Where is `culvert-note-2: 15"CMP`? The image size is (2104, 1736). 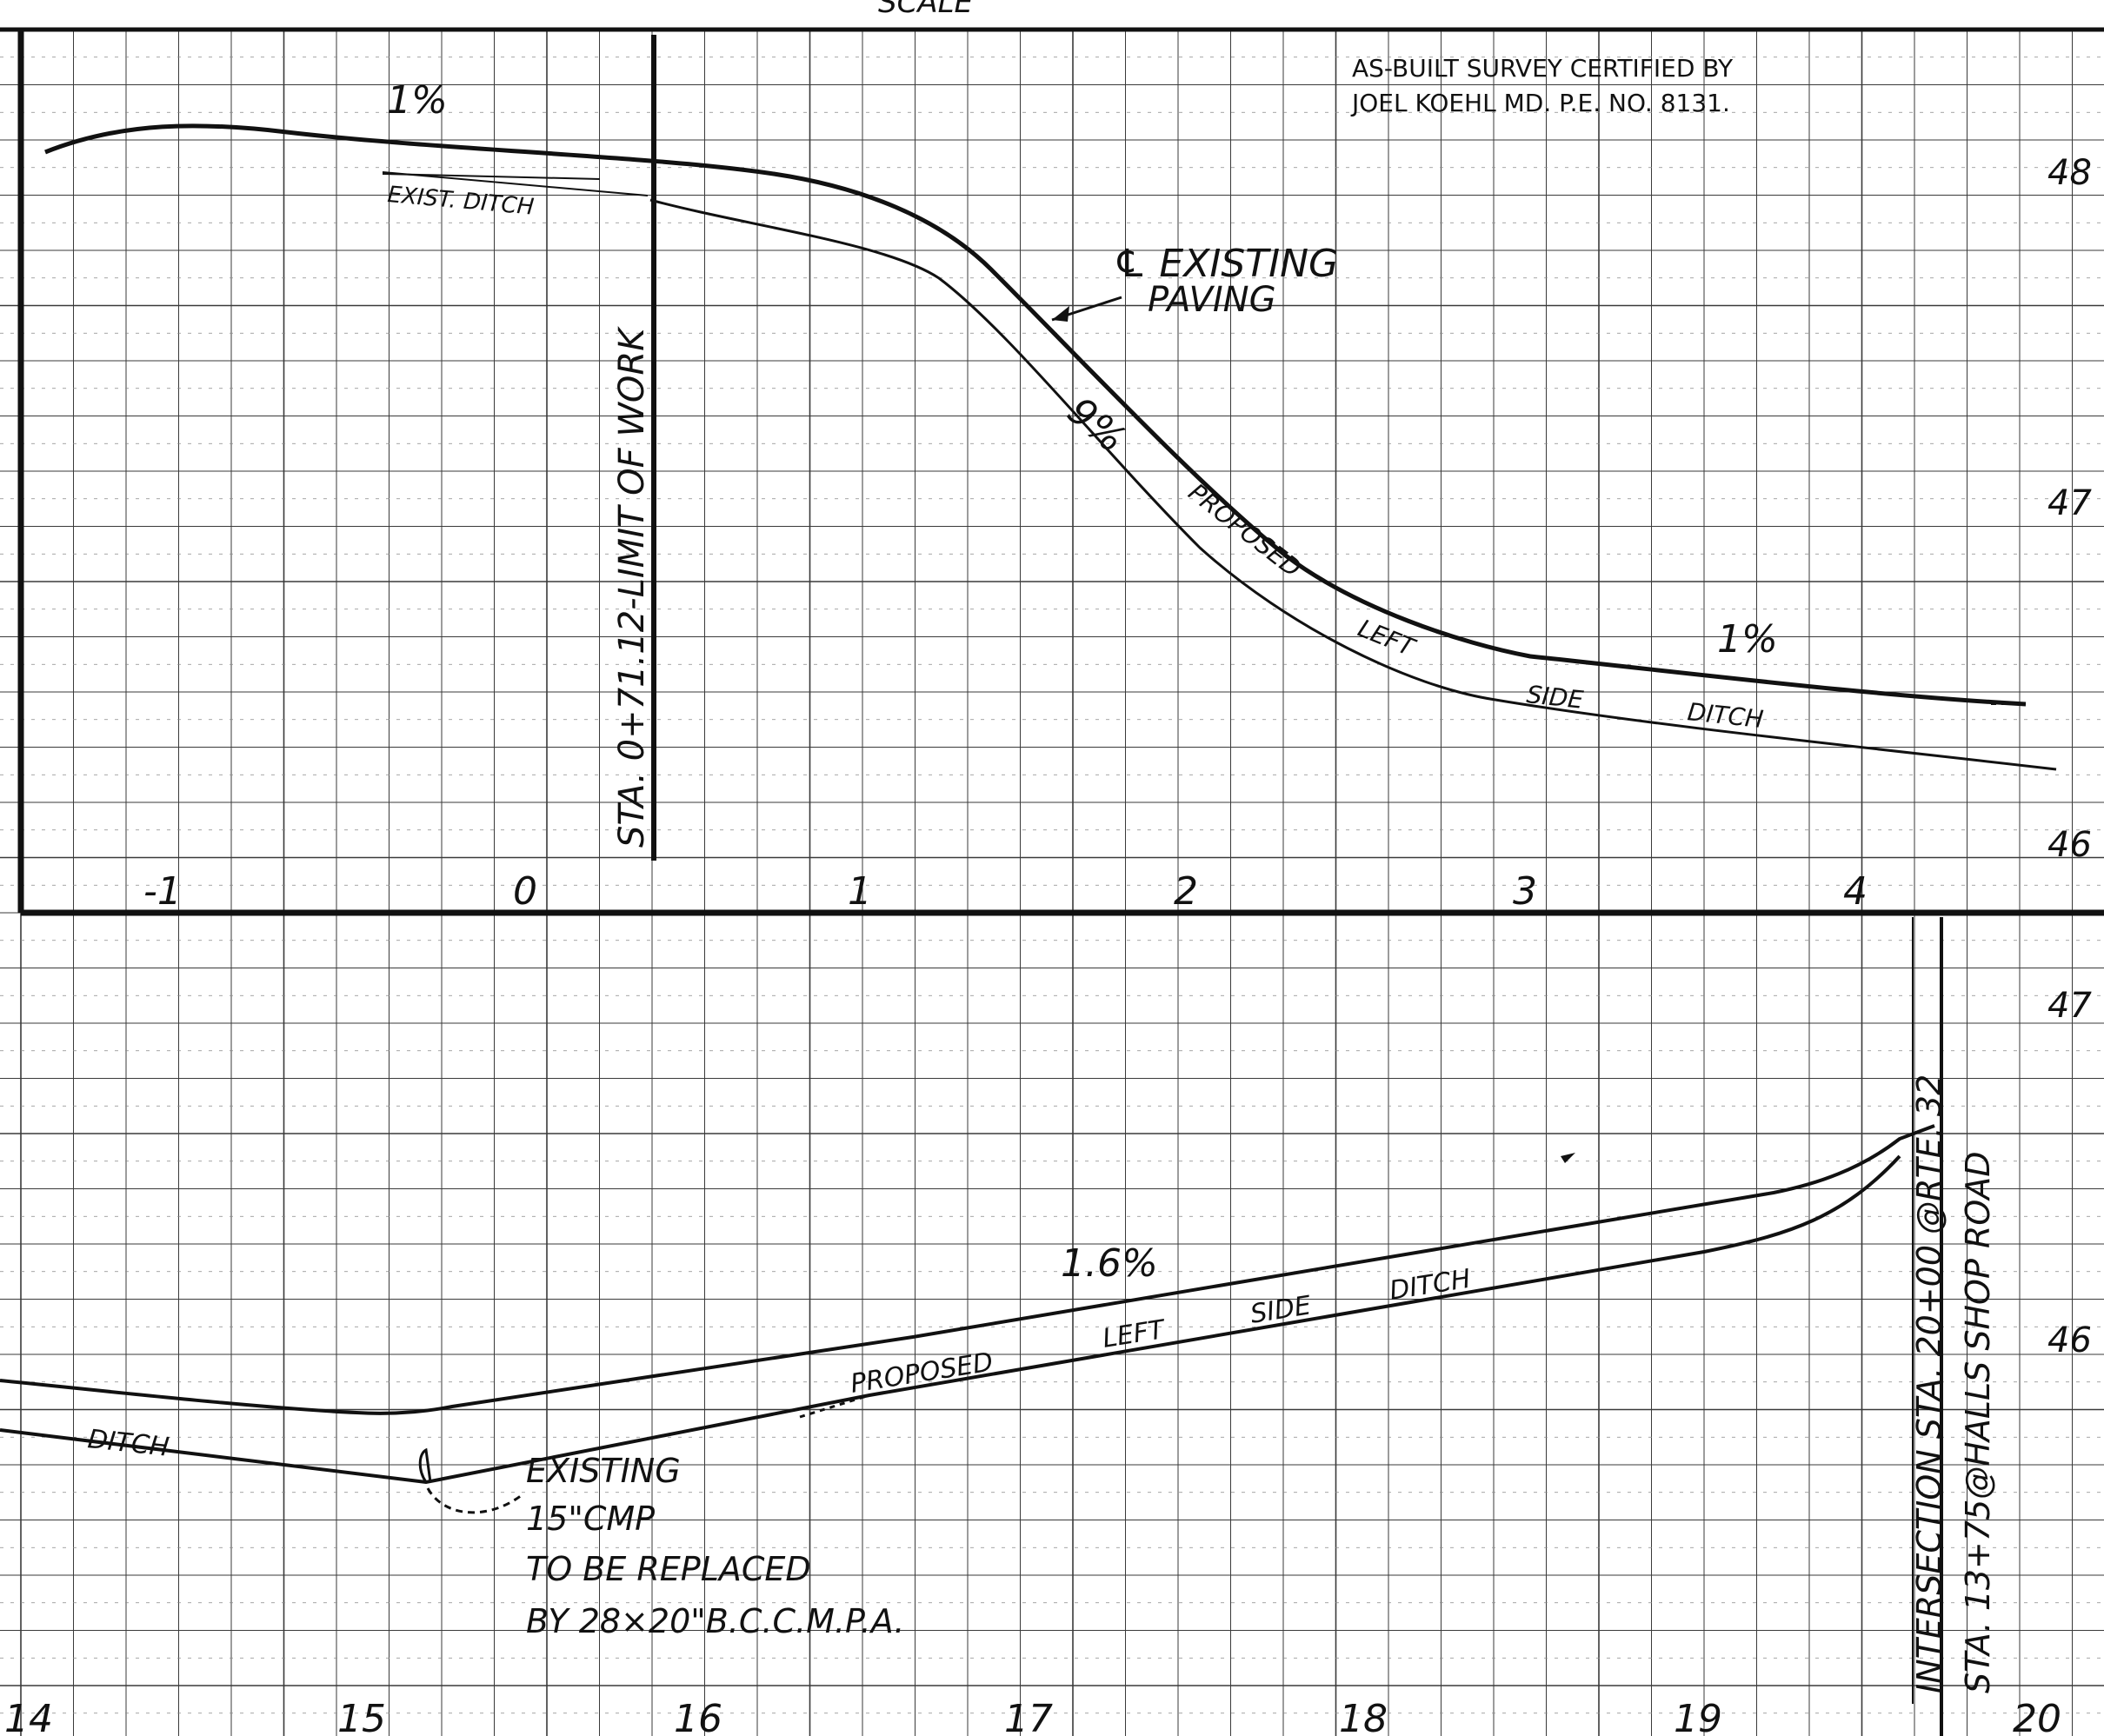 culvert-note-2: 15"CMP is located at coordinates (590, 1519).